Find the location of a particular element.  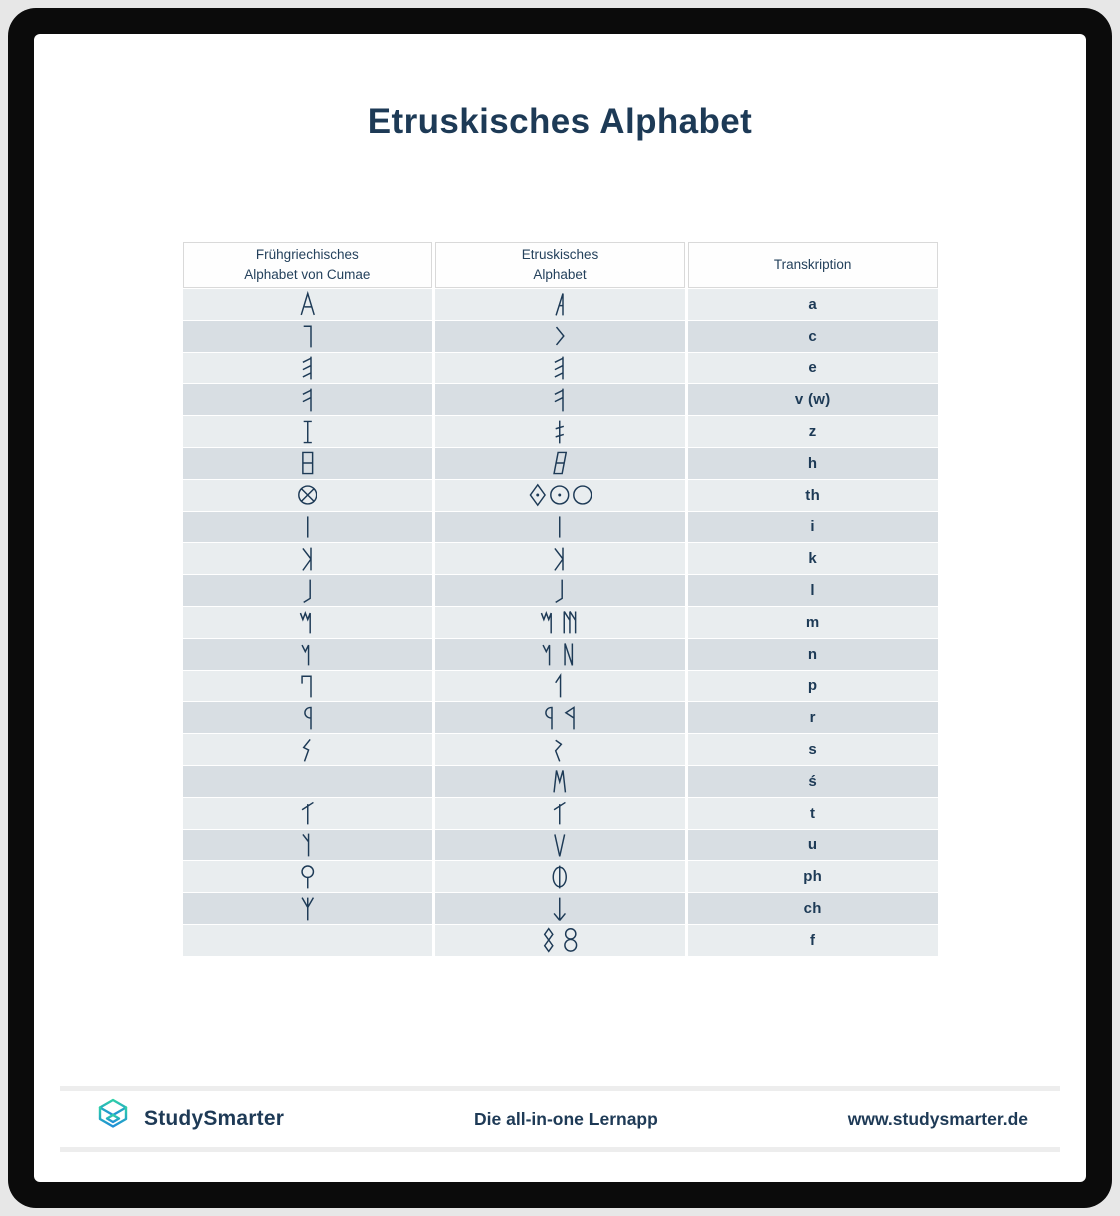

psi-trident-glyph is located at coordinates (307, 908).